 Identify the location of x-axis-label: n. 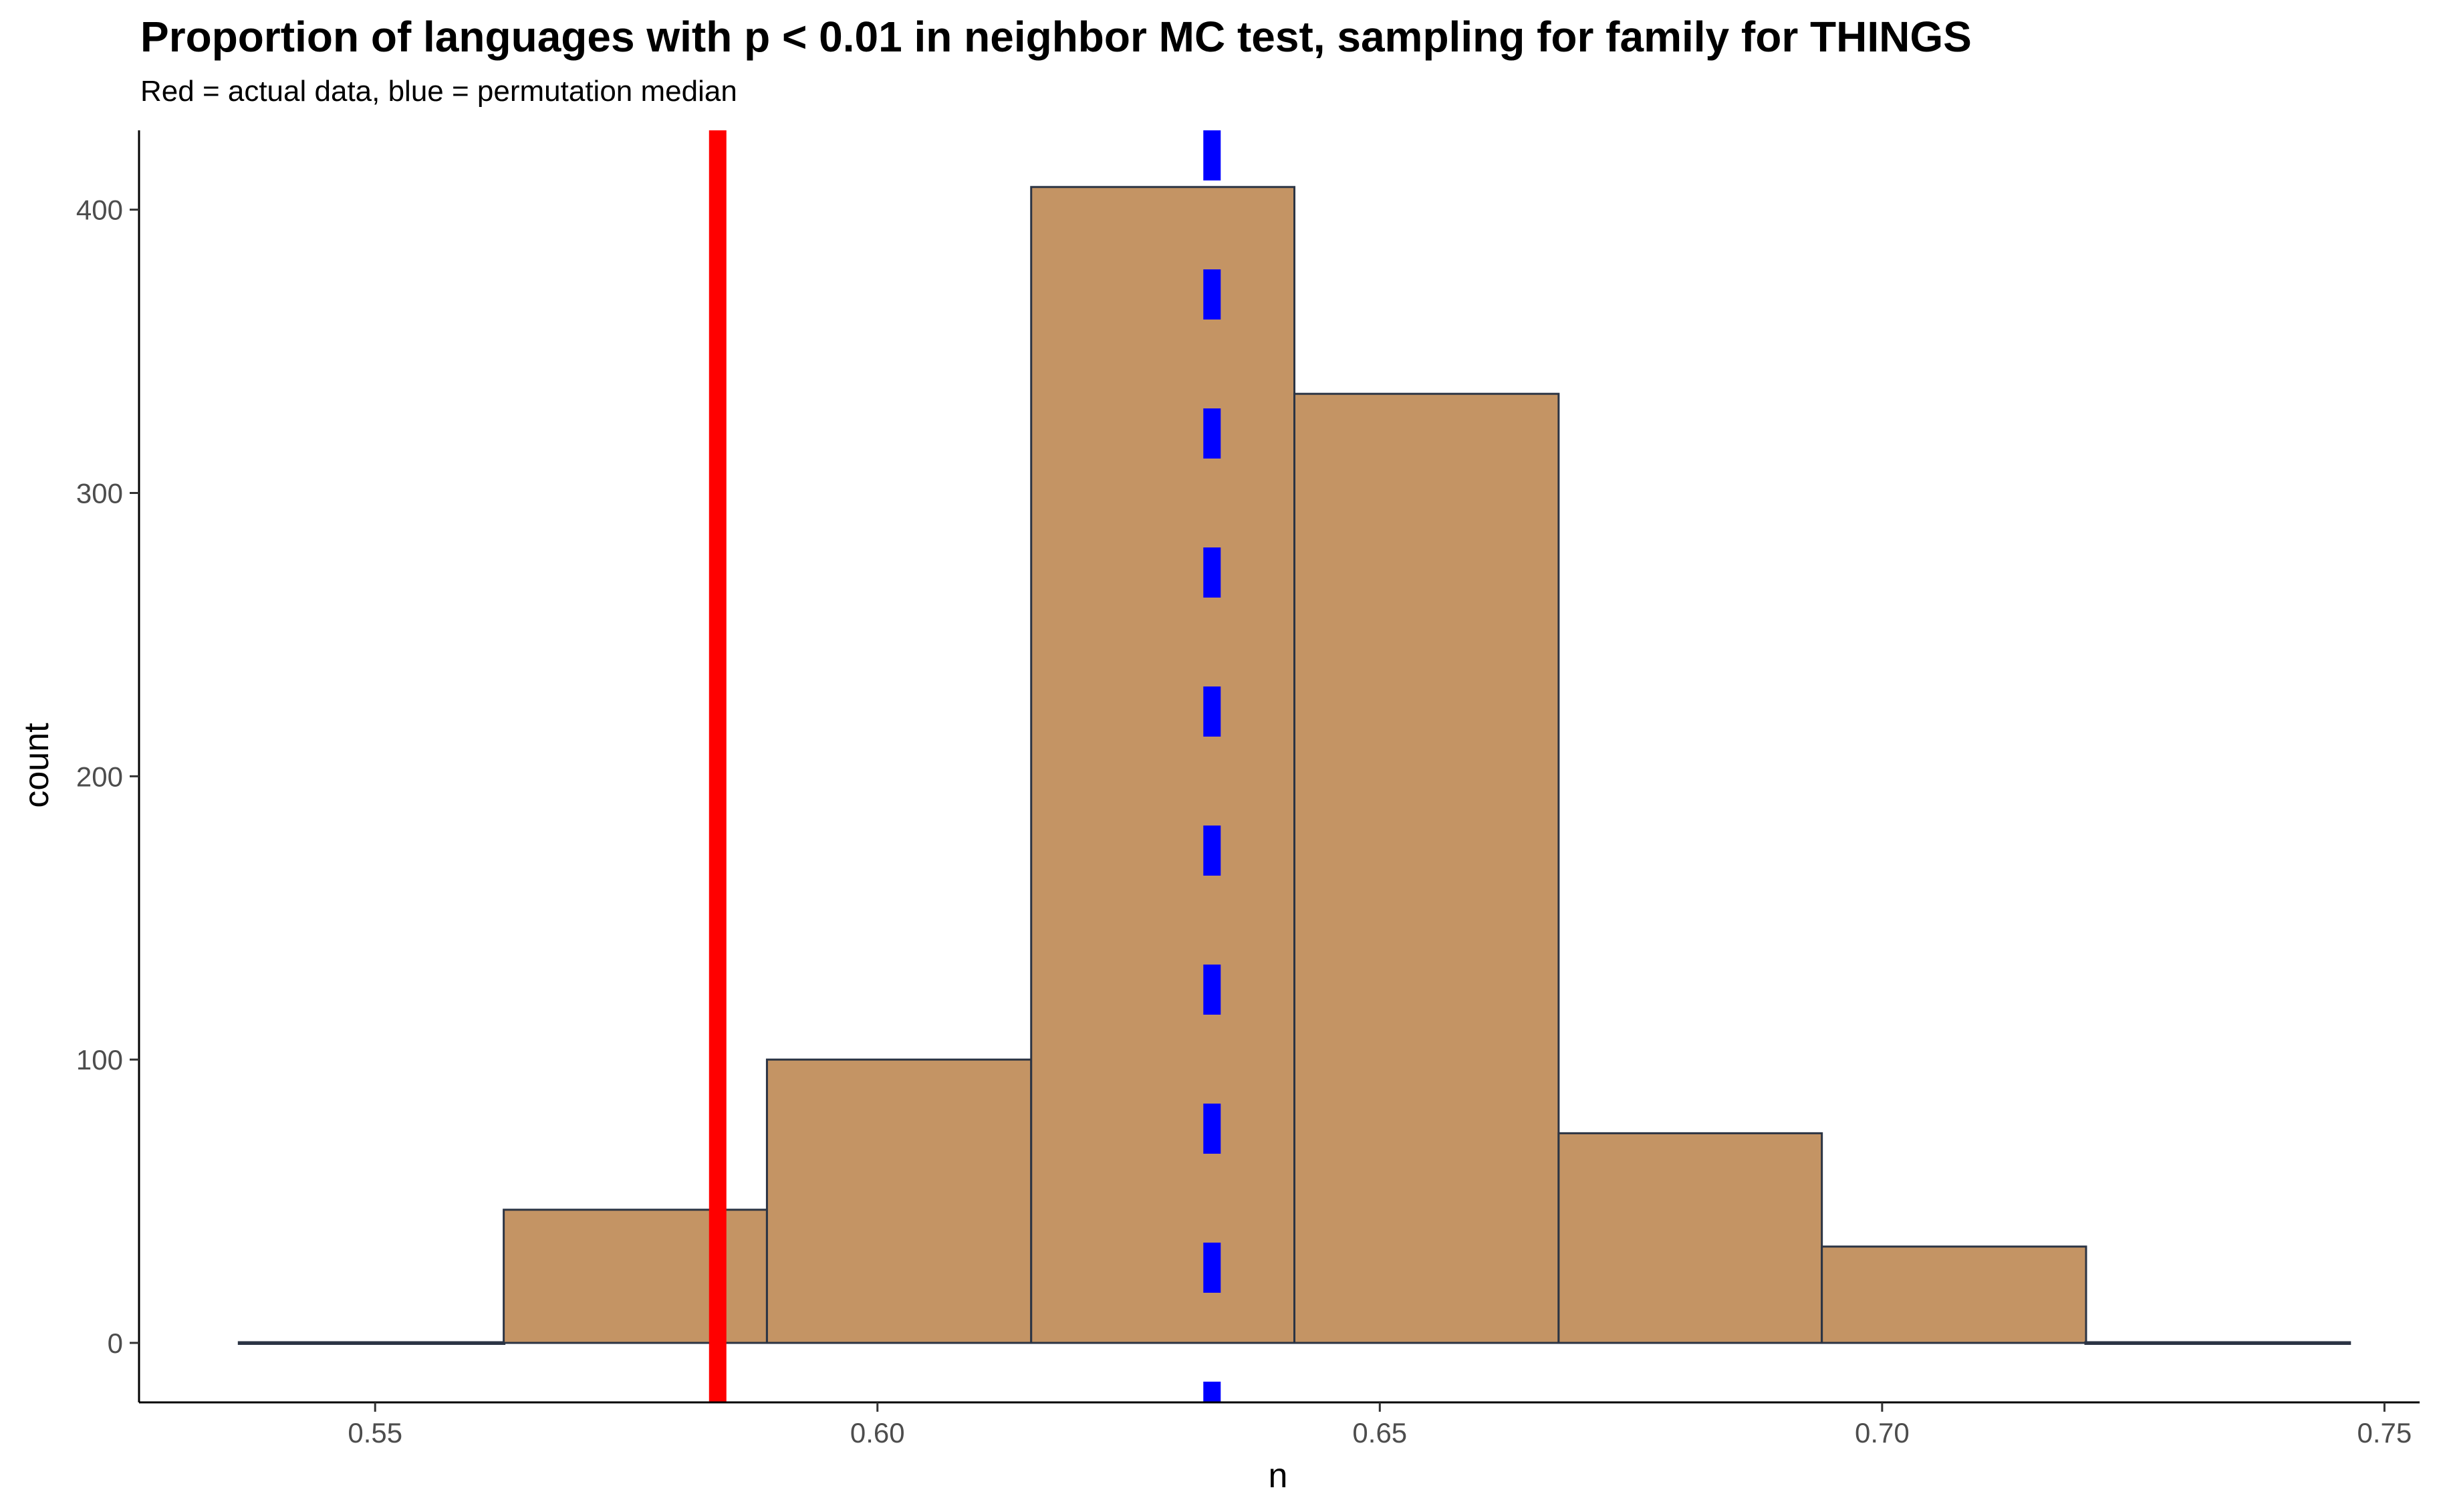
(1278, 1476).